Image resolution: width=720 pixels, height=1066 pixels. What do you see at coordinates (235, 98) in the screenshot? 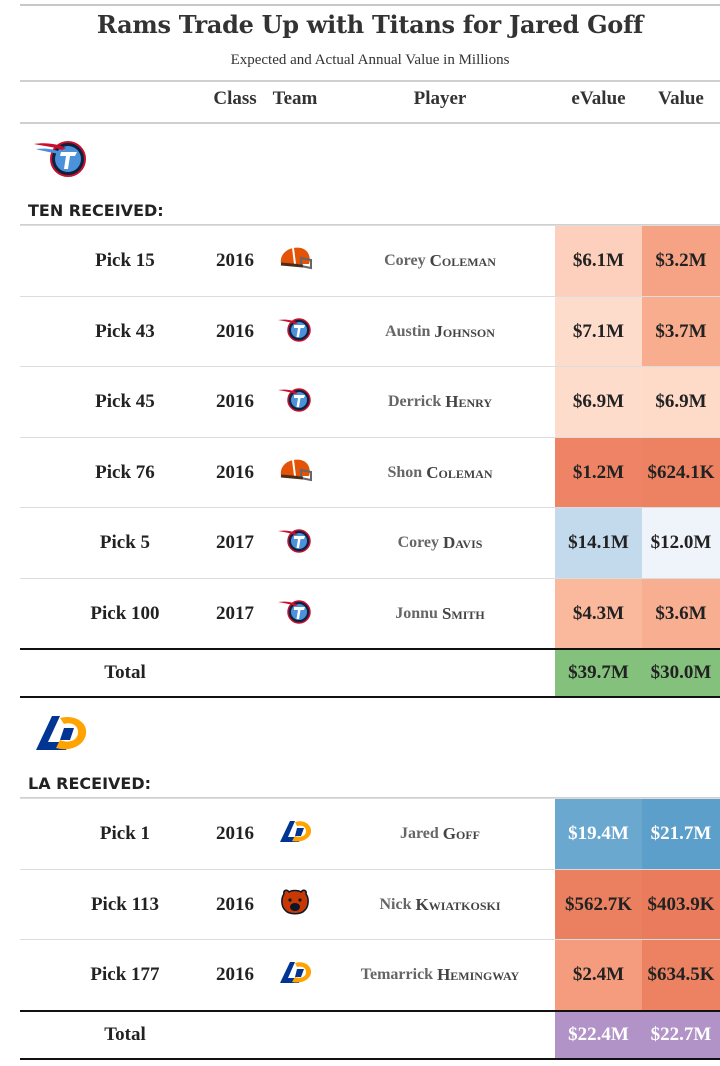
I see `column-header-class: Class` at bounding box center [235, 98].